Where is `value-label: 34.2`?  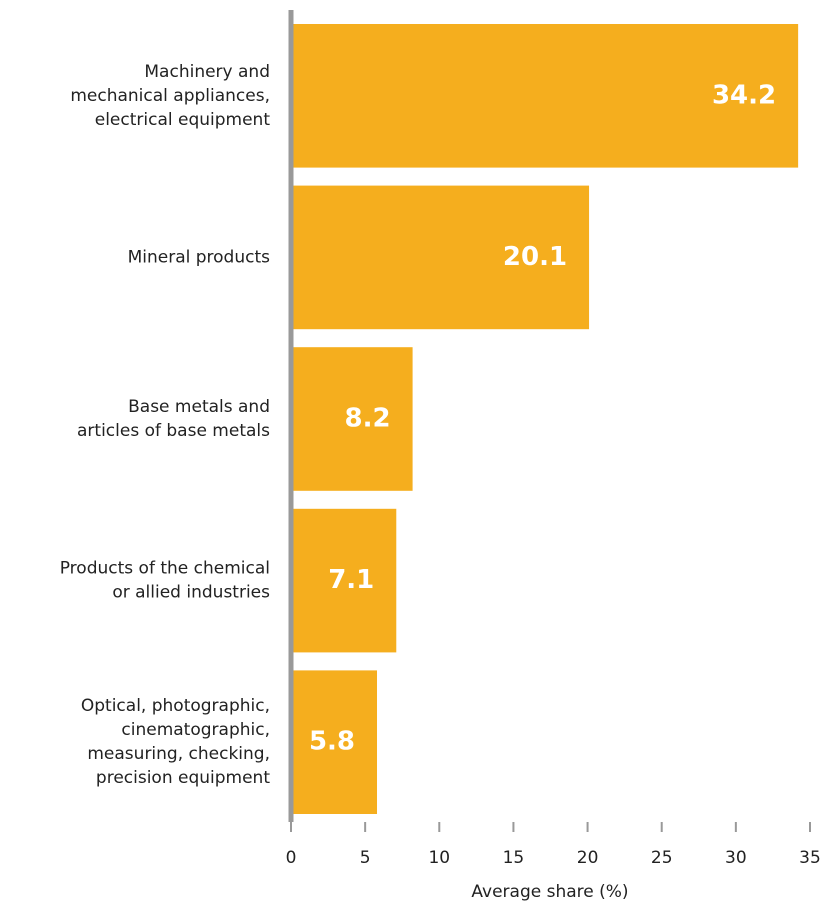
value-label: 34.2 is located at coordinates (744, 95).